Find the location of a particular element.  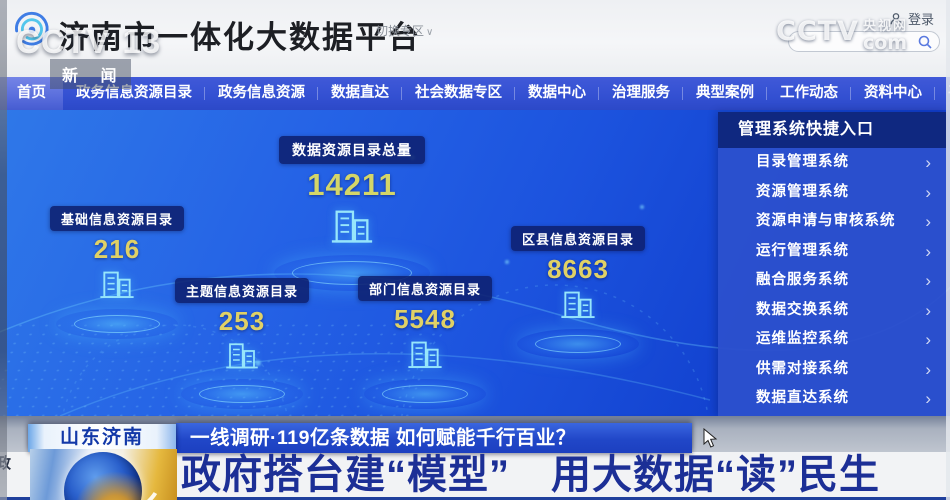

sidebar-item-catalog-mgmt: 目录管理系统 › is located at coordinates (832, 163).